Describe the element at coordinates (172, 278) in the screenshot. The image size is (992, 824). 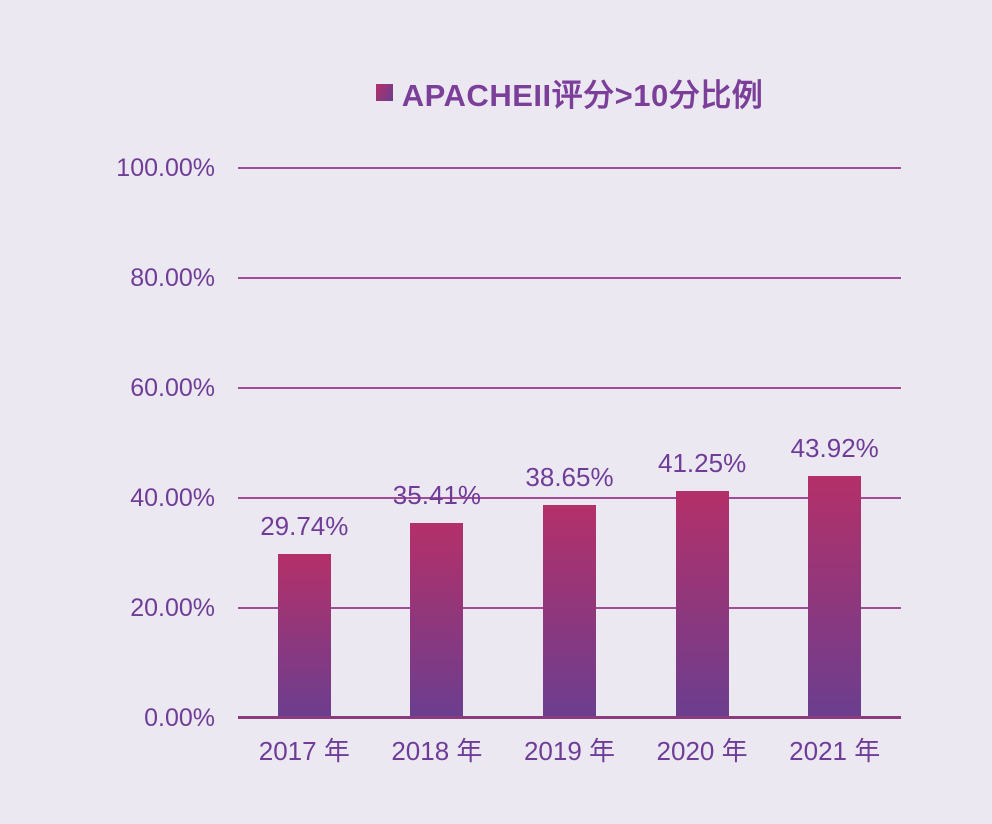
I see `y-axis-tick-label: 80.00%` at that location.